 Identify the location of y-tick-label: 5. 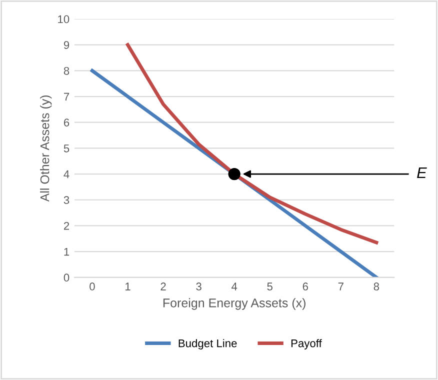
(67, 148).